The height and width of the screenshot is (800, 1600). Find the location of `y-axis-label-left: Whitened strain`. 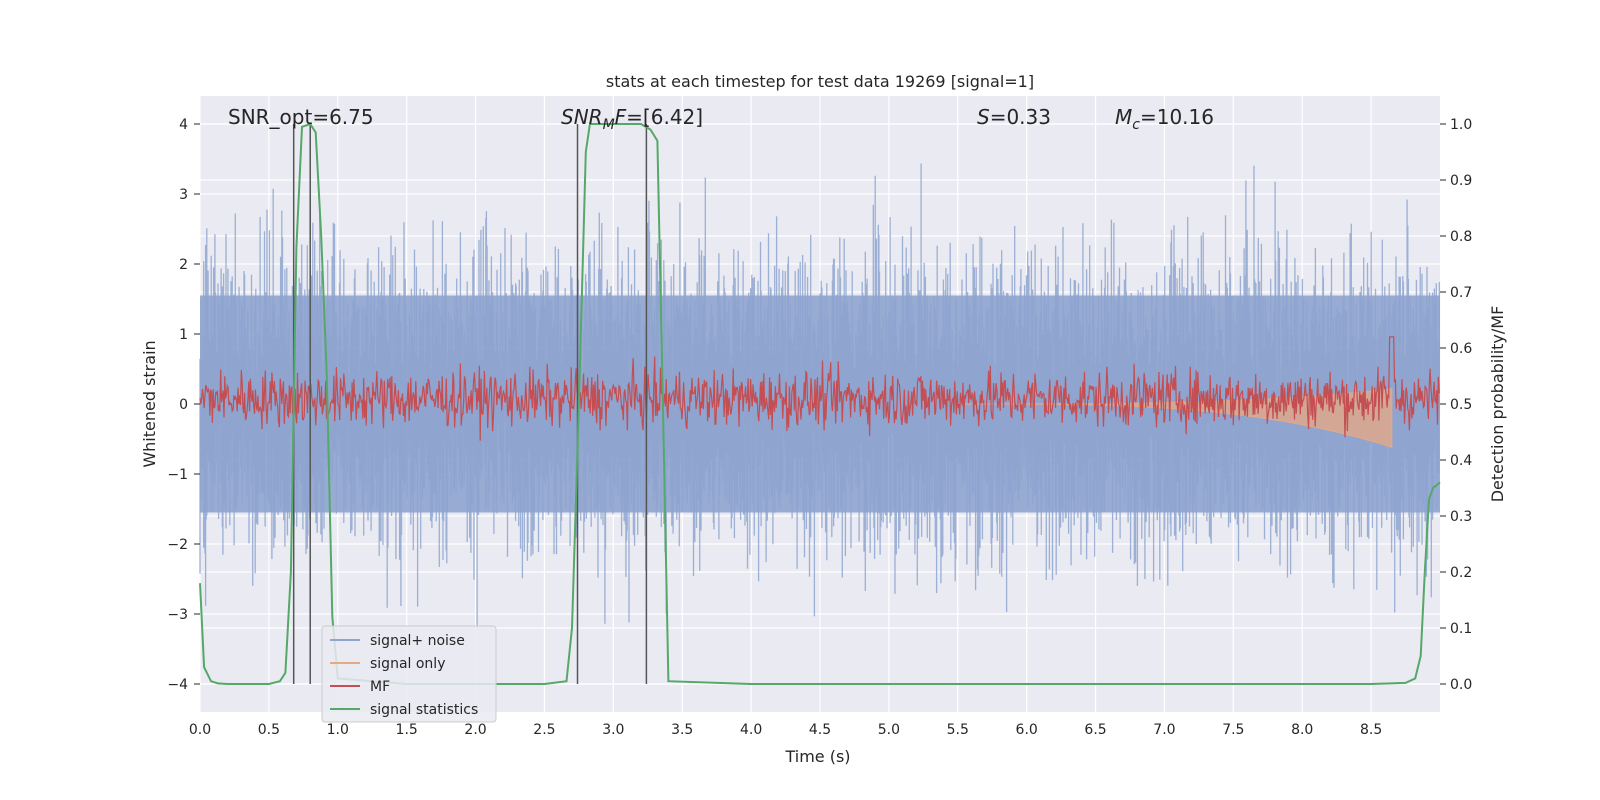

y-axis-label-left: Whitened strain is located at coordinates (149, 403).